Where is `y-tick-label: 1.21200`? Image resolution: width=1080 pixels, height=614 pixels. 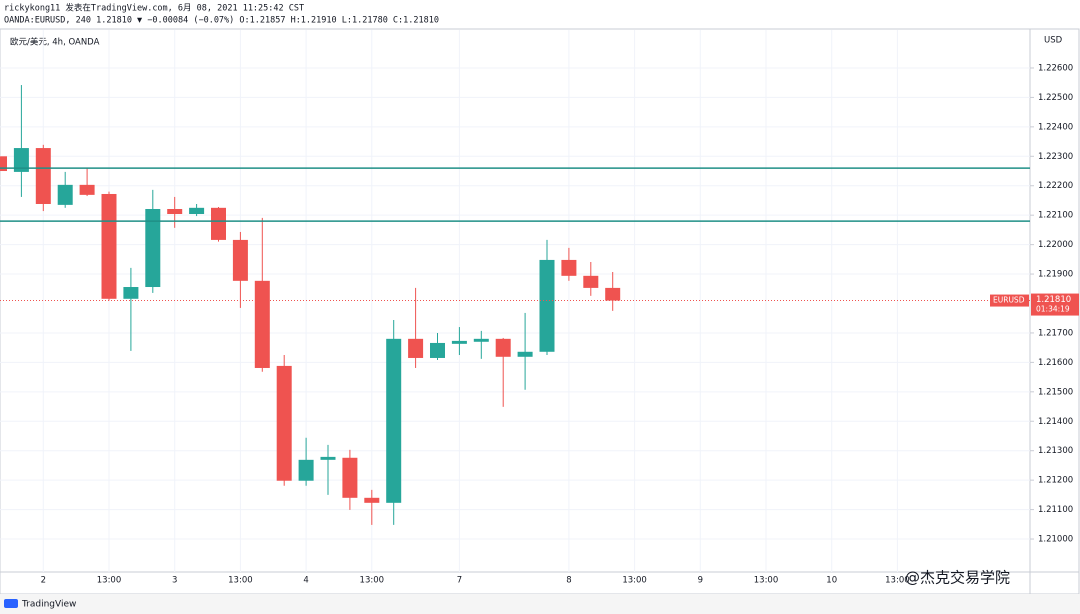 y-tick-label: 1.21200 is located at coordinates (1055, 481).